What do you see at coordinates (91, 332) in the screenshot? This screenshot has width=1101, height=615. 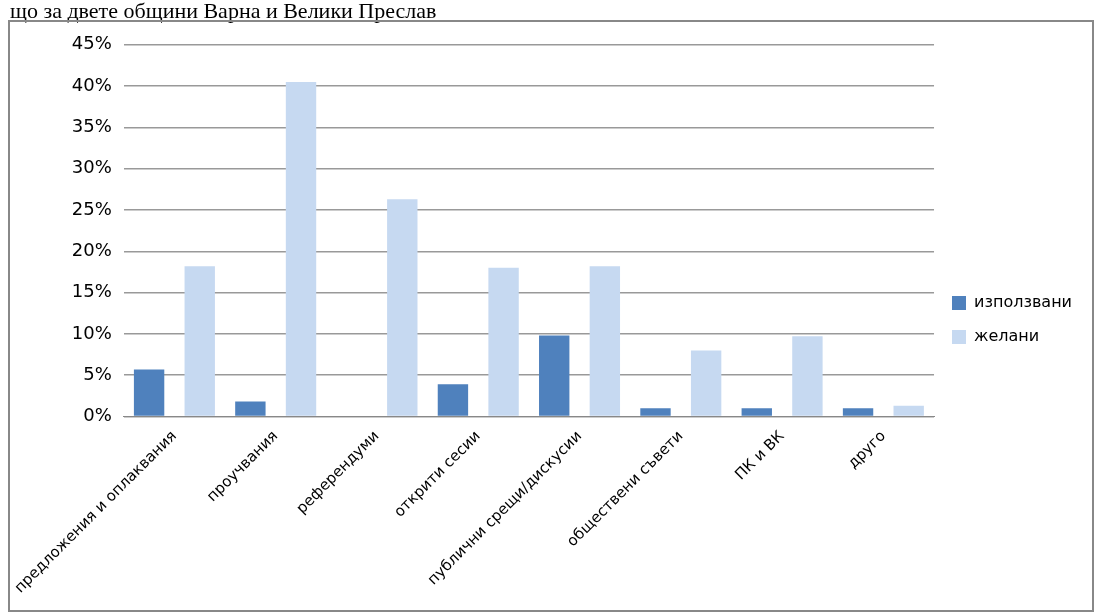 I see `y-tick-label: 10%` at bounding box center [91, 332].